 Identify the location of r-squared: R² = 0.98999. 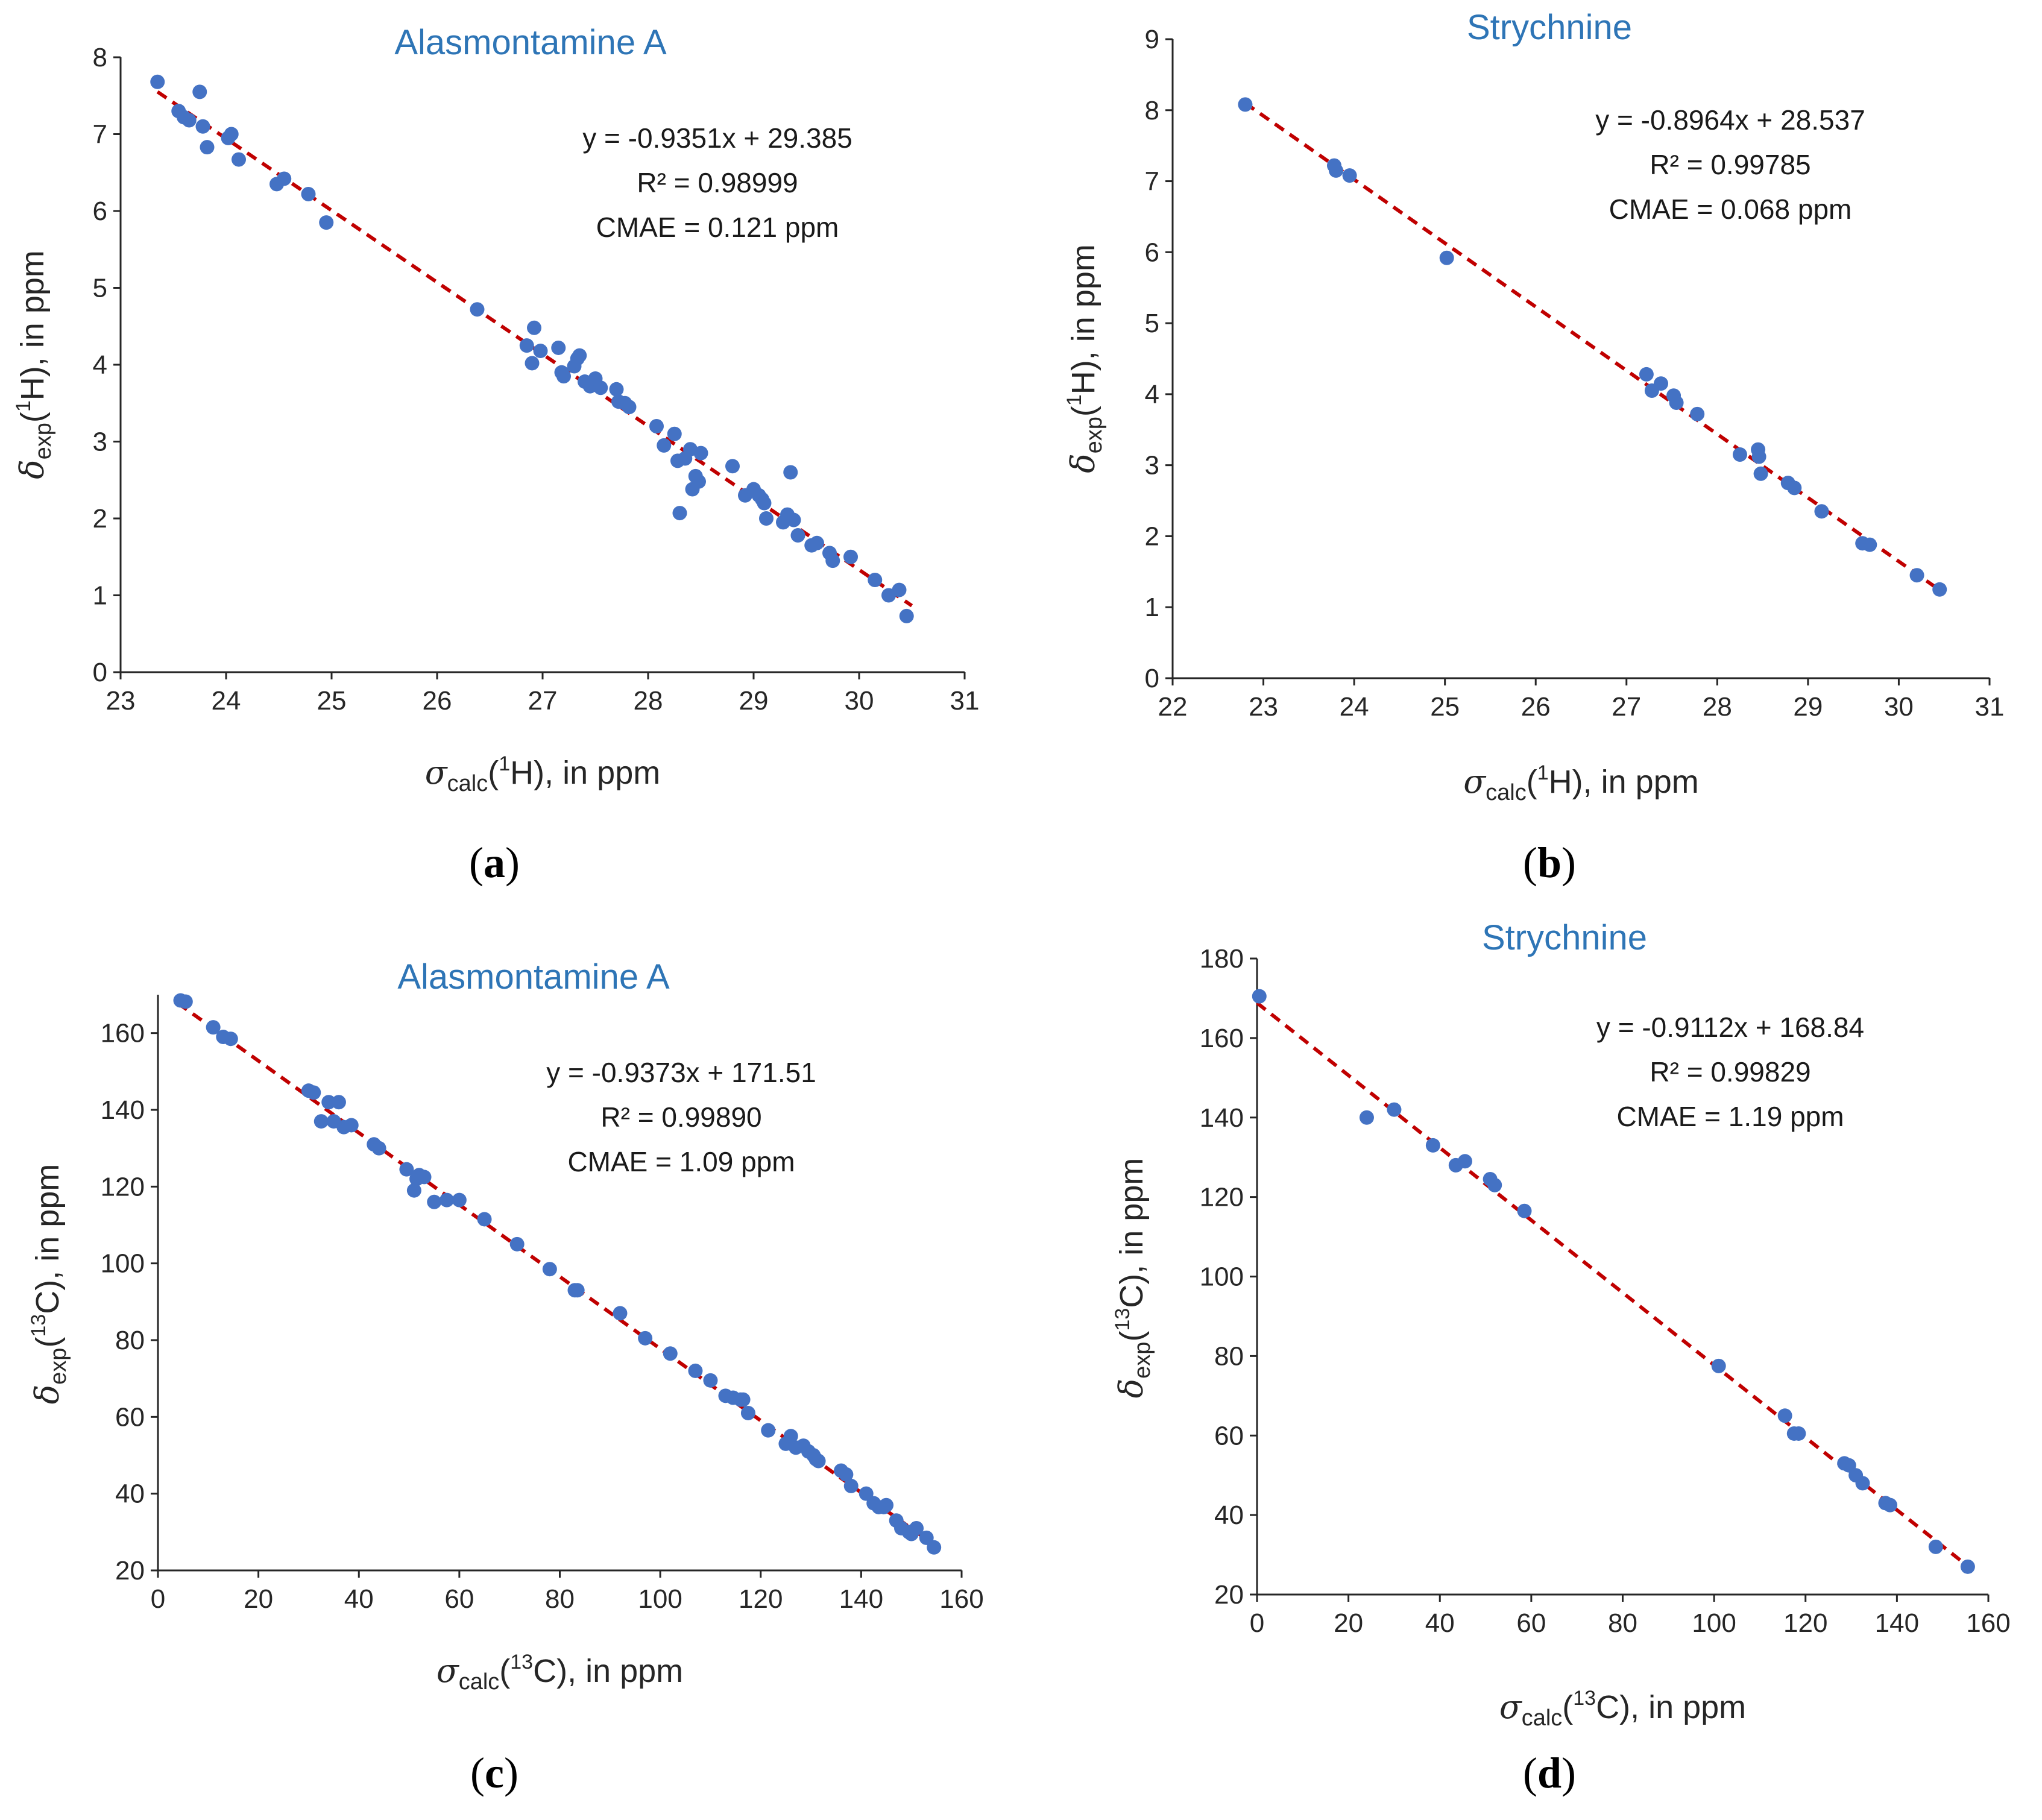
(717, 182).